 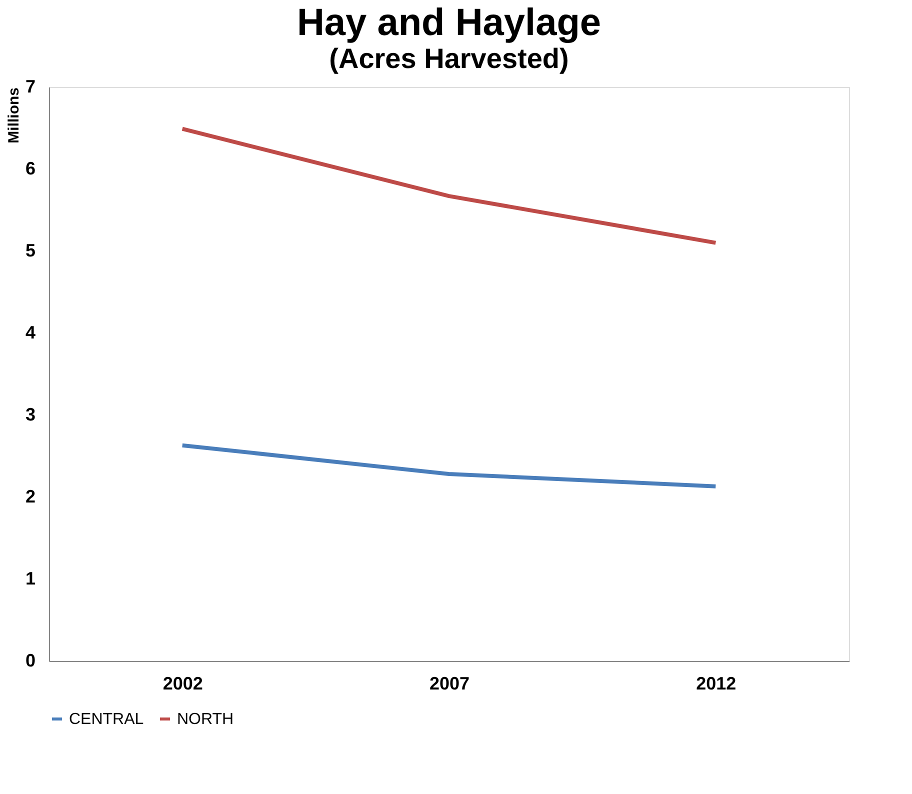 What do you see at coordinates (106, 719) in the screenshot?
I see `legend-label: CENTRAL` at bounding box center [106, 719].